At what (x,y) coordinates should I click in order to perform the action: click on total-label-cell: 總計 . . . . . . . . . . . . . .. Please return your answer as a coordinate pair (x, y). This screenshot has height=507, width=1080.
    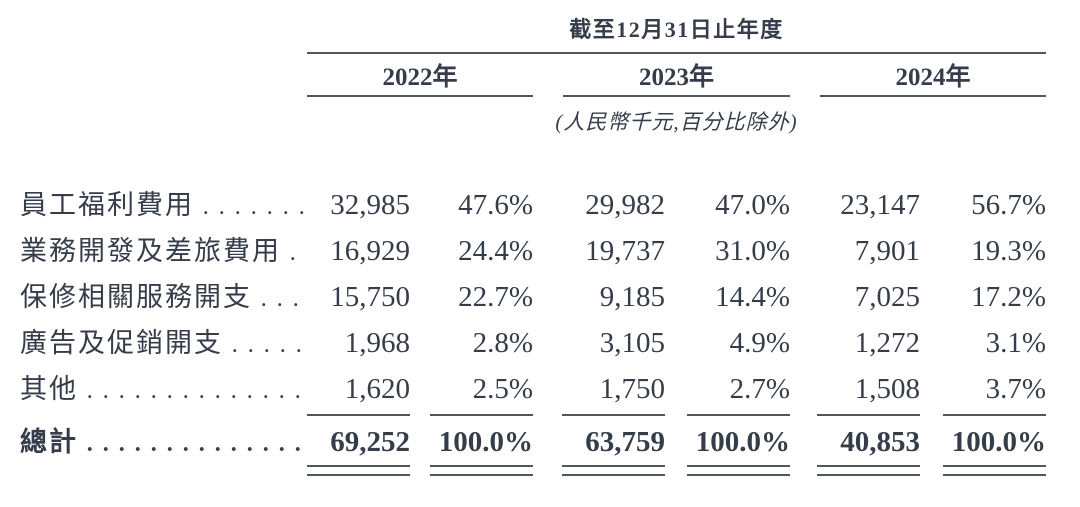
    Looking at the image, I should click on (163, 442).